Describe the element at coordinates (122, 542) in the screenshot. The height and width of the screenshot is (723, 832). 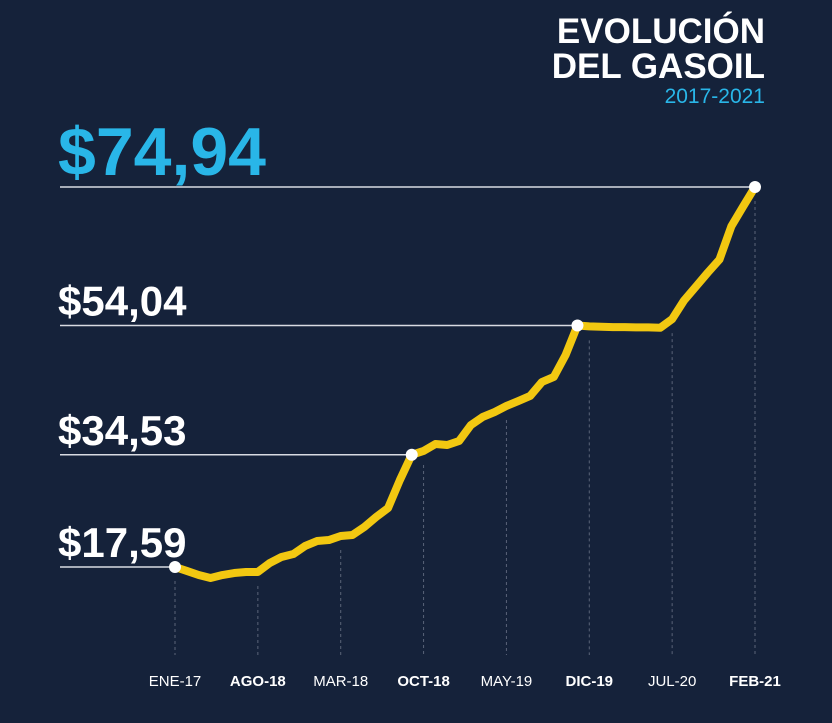
I see `value-label: $17,59` at that location.